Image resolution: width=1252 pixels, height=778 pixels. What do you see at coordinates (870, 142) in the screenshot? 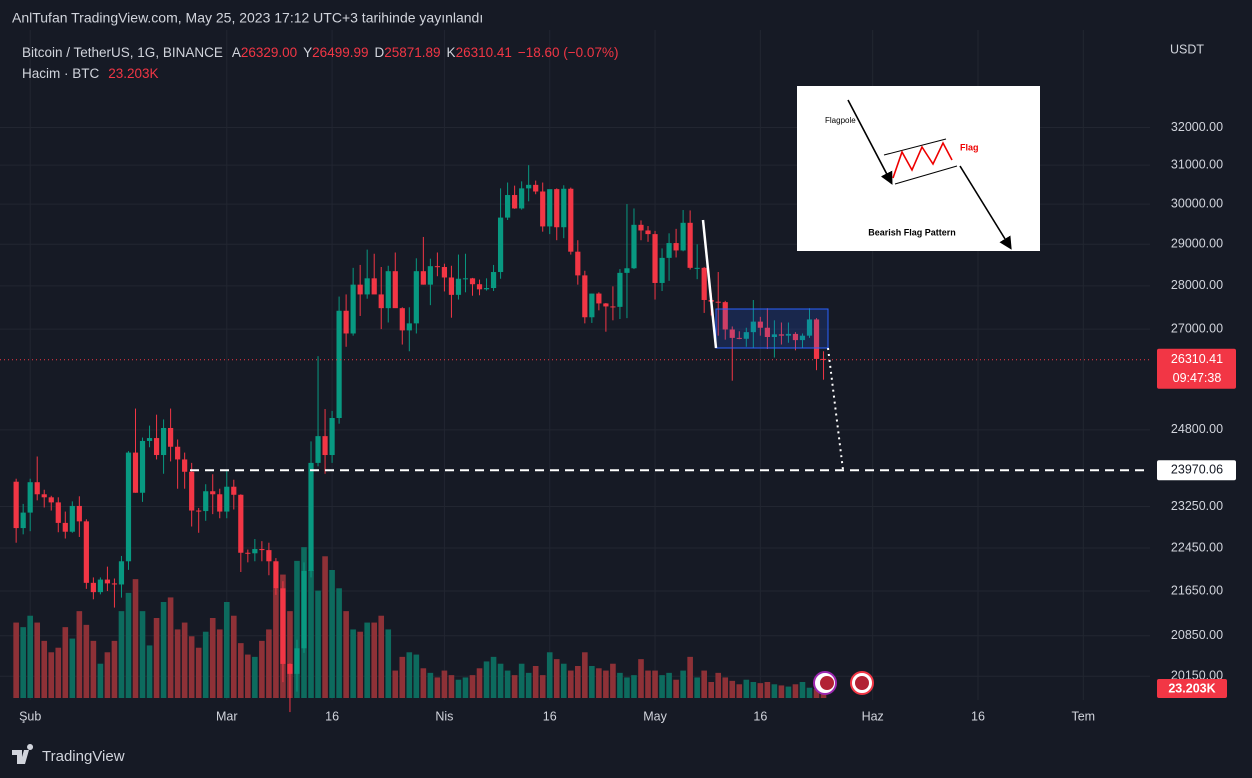
I see `inset-arrow` at bounding box center [870, 142].